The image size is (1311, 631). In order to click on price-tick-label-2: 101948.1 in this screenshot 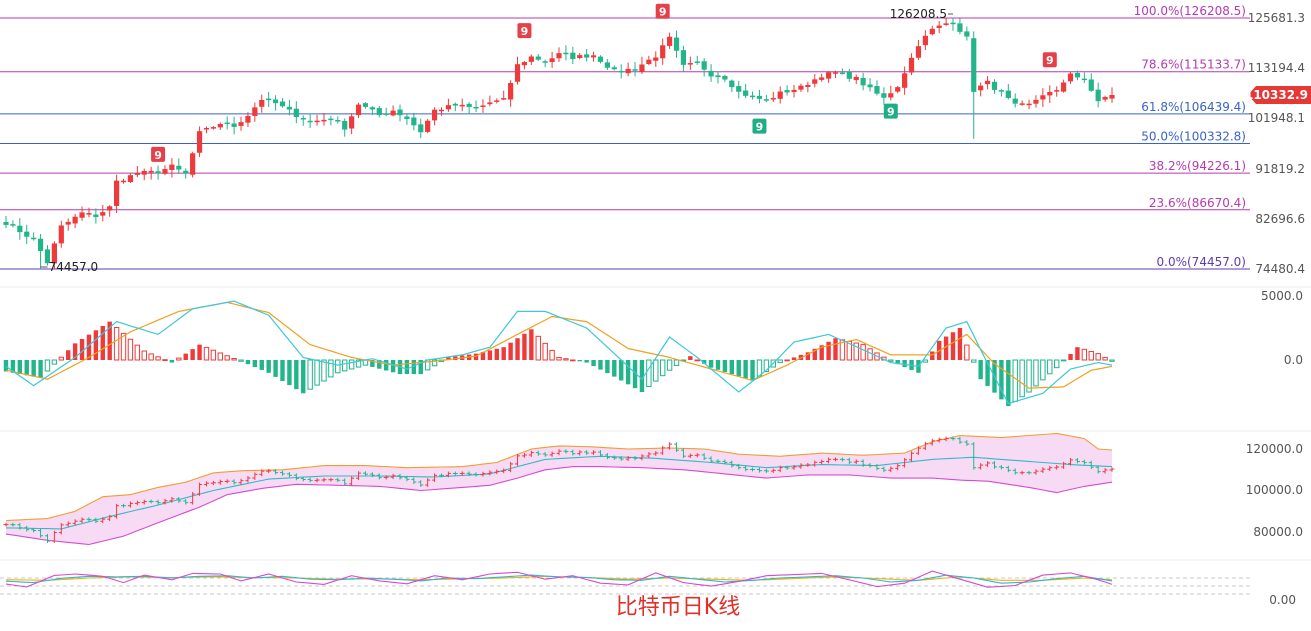, I will do `click(1276, 118)`.